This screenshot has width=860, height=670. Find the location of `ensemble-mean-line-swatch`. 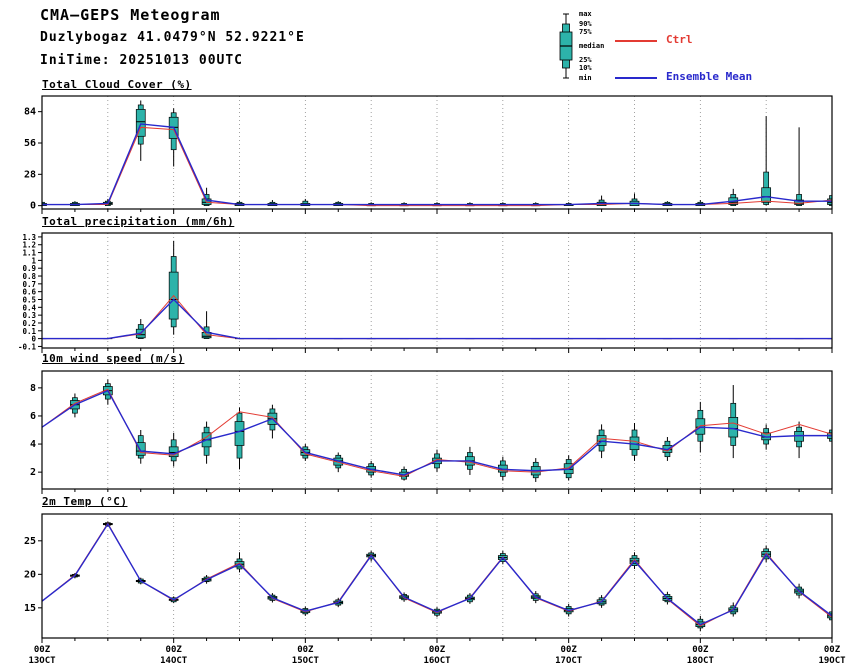

ensemble-mean-line-swatch is located at coordinates (636, 78).